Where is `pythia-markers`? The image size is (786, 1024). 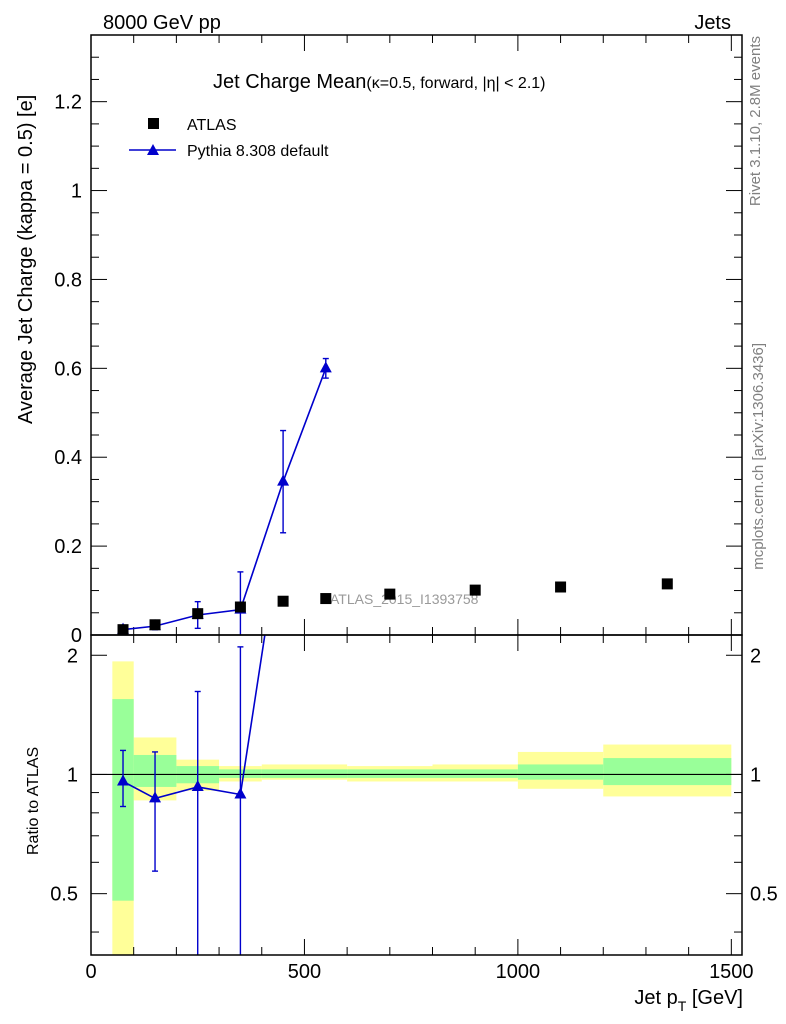
pythia-markers is located at coordinates (224, 497).